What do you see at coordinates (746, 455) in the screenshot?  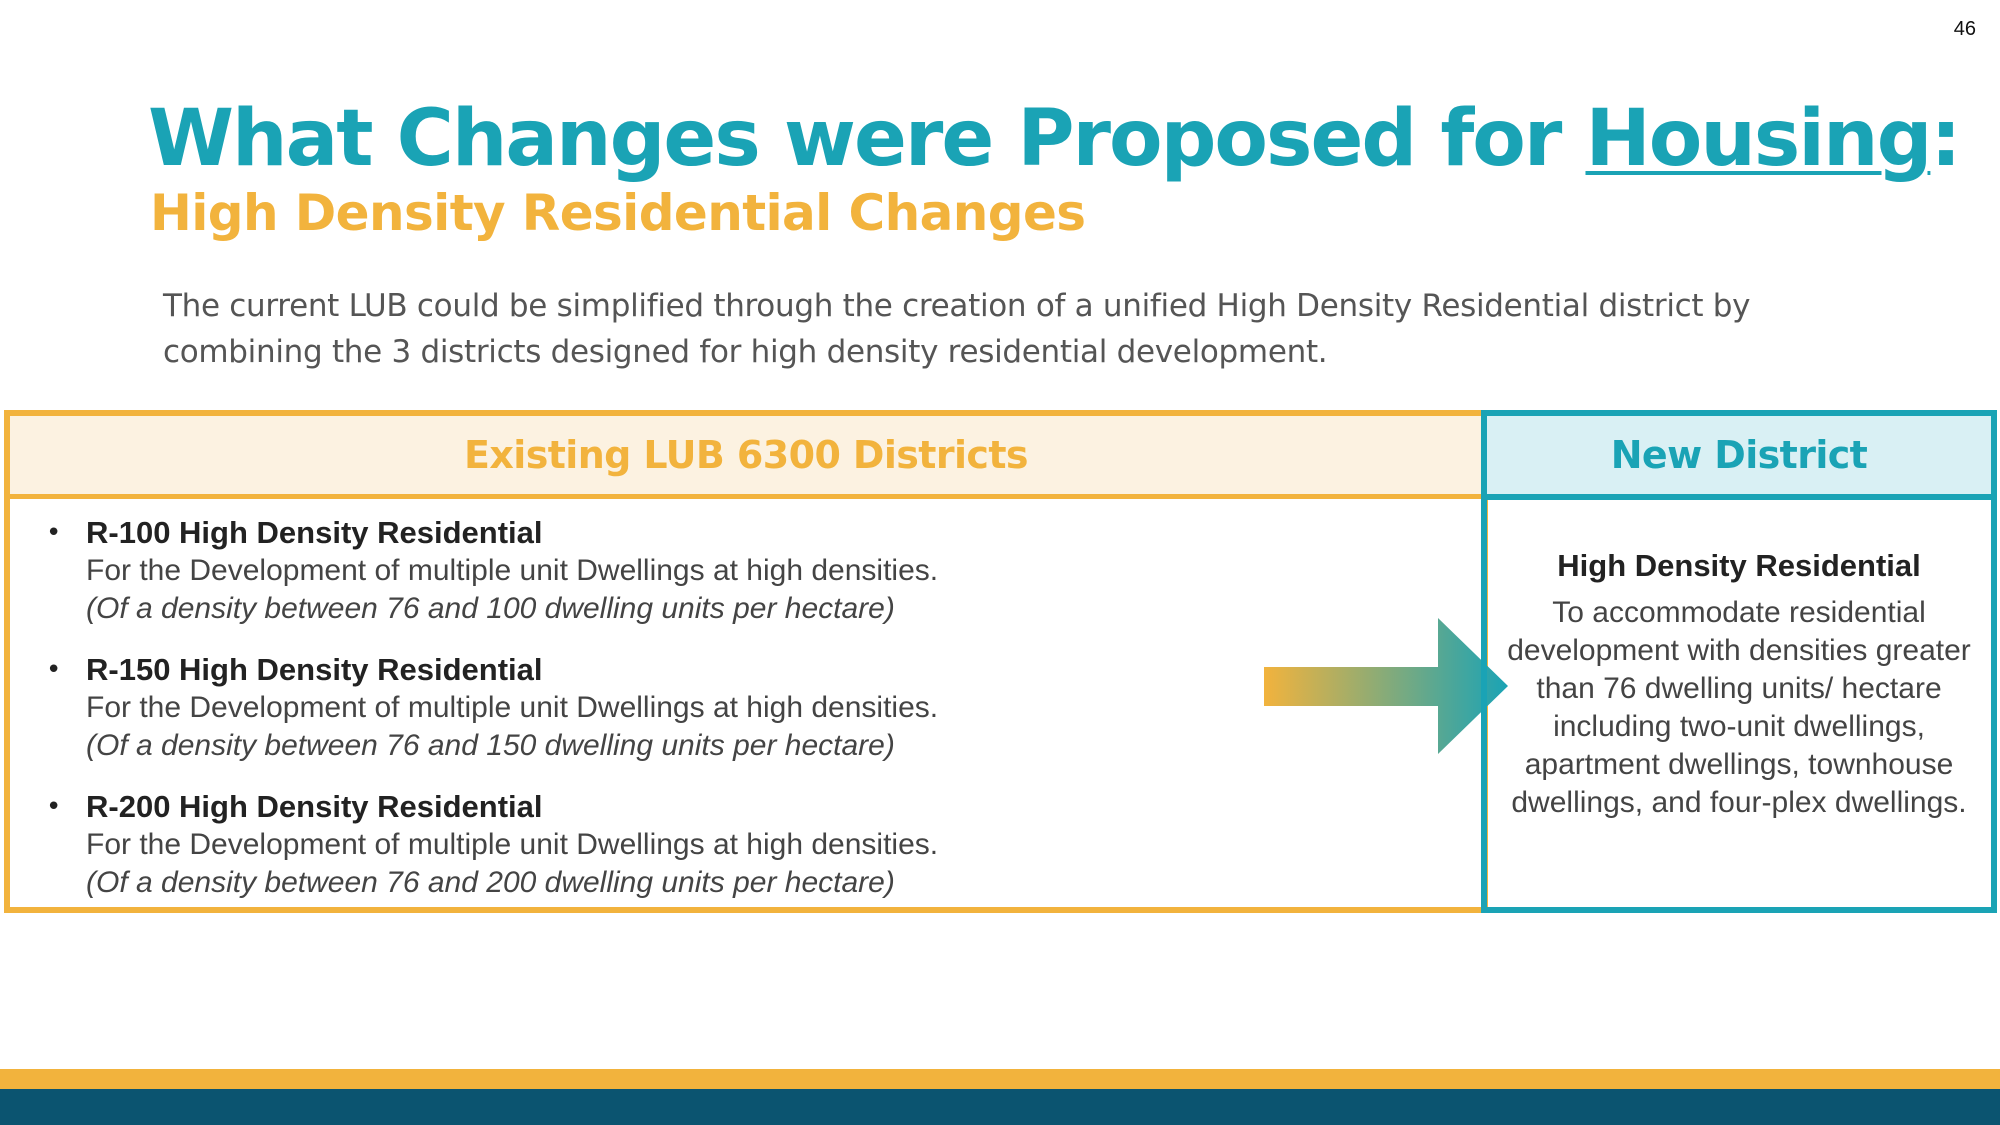 I see `existing-districts-header-label: Existing LUB 6300 Districts` at bounding box center [746, 455].